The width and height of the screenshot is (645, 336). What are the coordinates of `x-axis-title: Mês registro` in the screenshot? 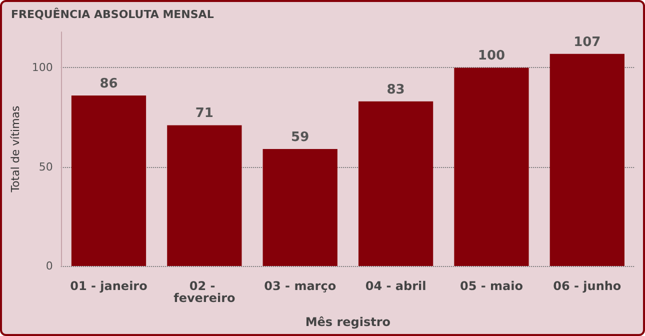 It's located at (348, 322).